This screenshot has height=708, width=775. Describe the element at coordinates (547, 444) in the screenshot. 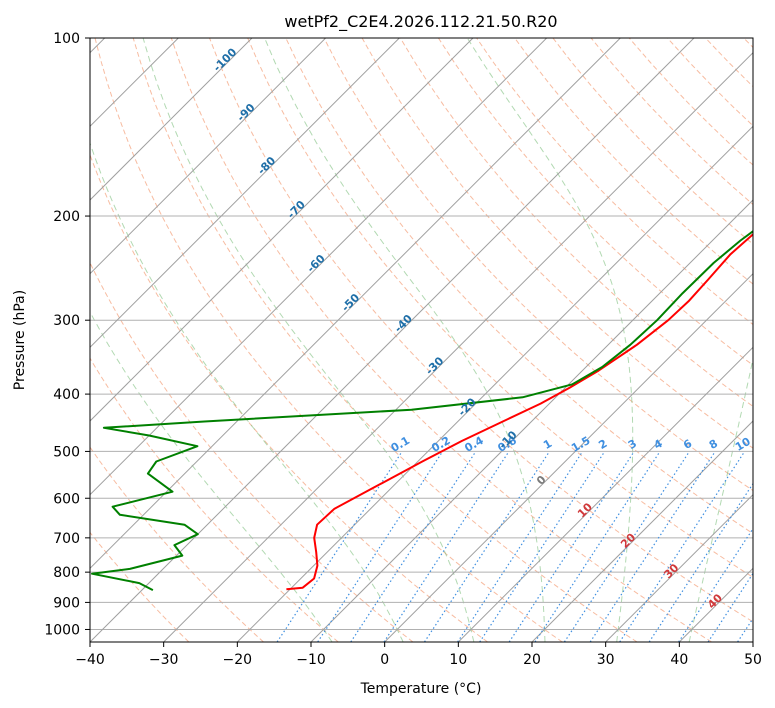

I see `mixing-ratio-label: 1` at that location.